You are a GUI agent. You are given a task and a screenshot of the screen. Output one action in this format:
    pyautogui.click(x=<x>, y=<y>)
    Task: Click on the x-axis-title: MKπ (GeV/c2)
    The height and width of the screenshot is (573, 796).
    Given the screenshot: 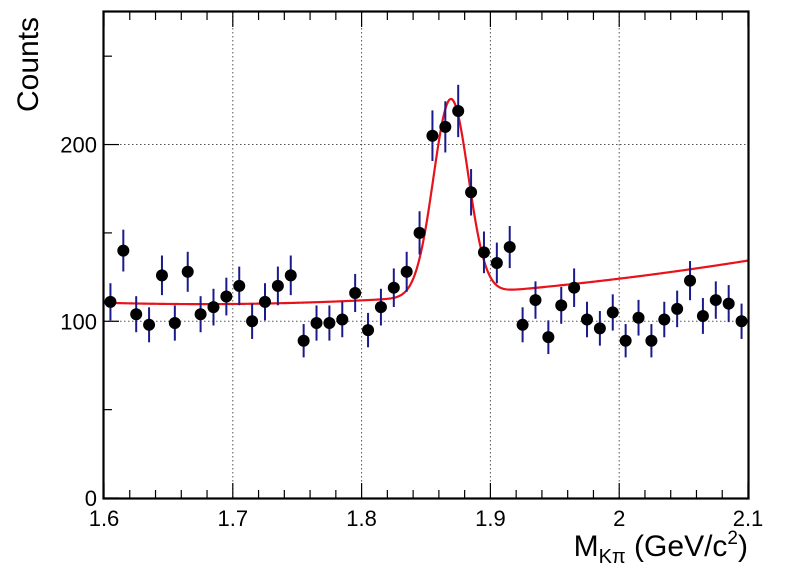 What is the action you would take?
    pyautogui.click(x=661, y=548)
    